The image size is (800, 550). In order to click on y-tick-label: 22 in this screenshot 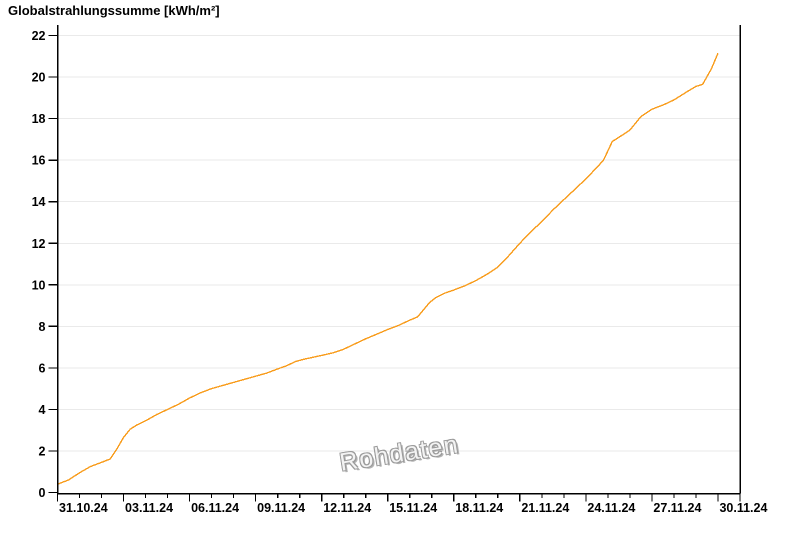, I will do `click(39, 36)`.